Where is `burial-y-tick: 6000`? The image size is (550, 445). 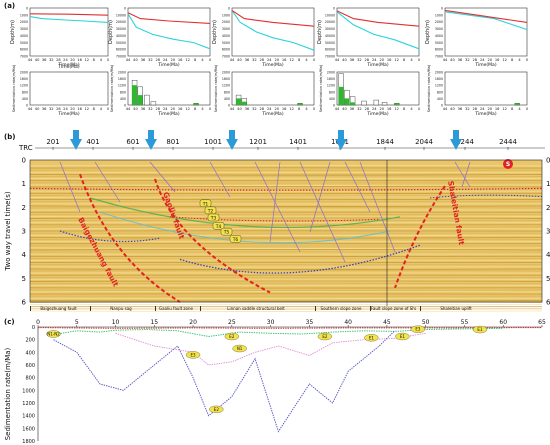 burial-y-tick: 6000 is located at coordinates (24, 50).